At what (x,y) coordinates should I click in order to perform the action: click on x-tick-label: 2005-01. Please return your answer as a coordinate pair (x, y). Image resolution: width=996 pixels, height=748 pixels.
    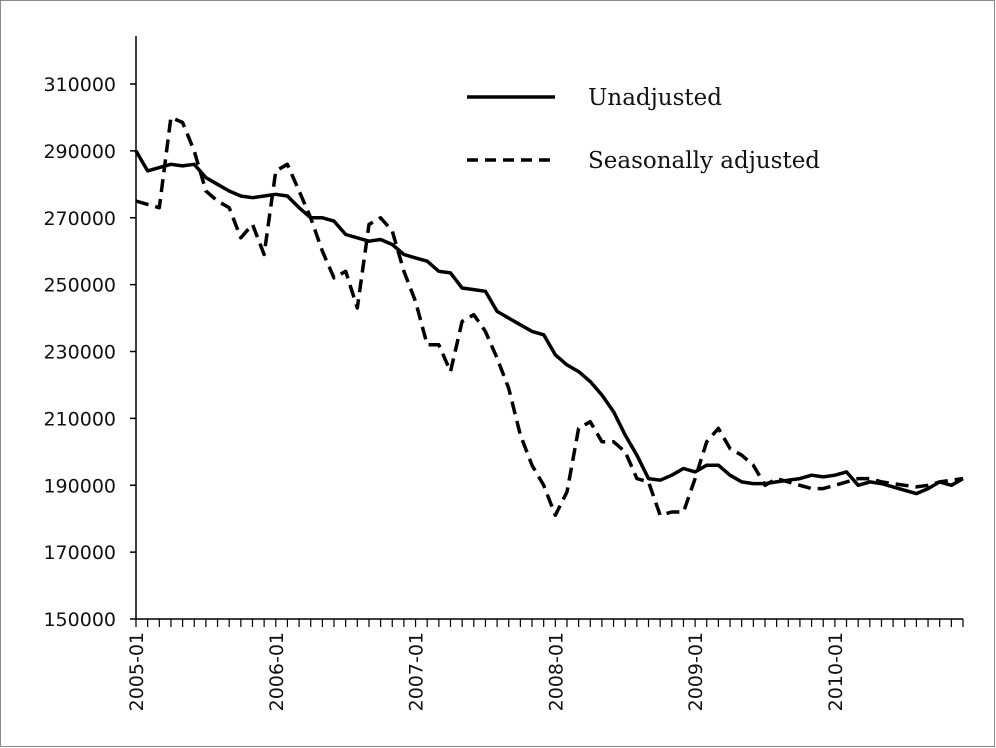
    Looking at the image, I should click on (137, 671).